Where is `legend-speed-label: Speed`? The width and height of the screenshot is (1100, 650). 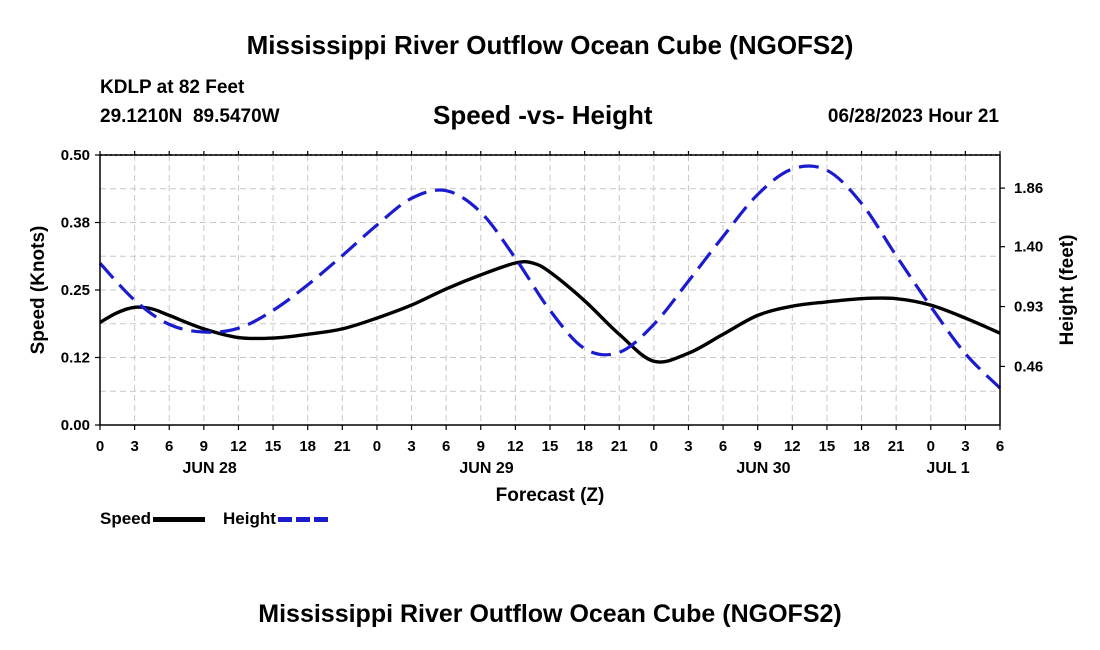 legend-speed-label: Speed is located at coordinates (126, 518).